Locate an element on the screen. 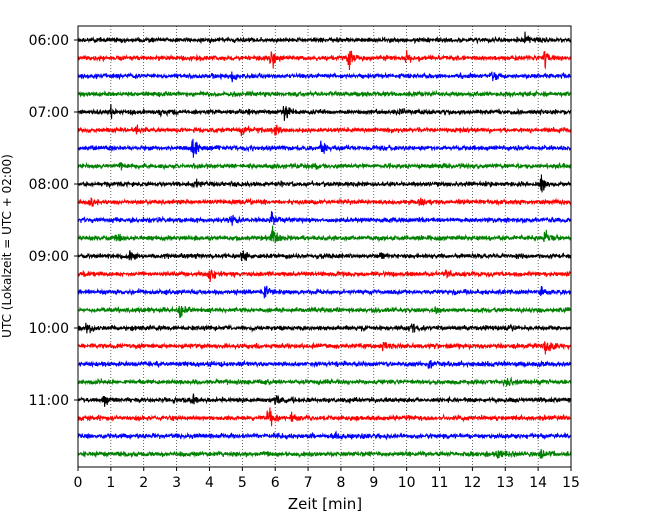 The height and width of the screenshot is (520, 650). x-tick-label: 5 is located at coordinates (242, 483).